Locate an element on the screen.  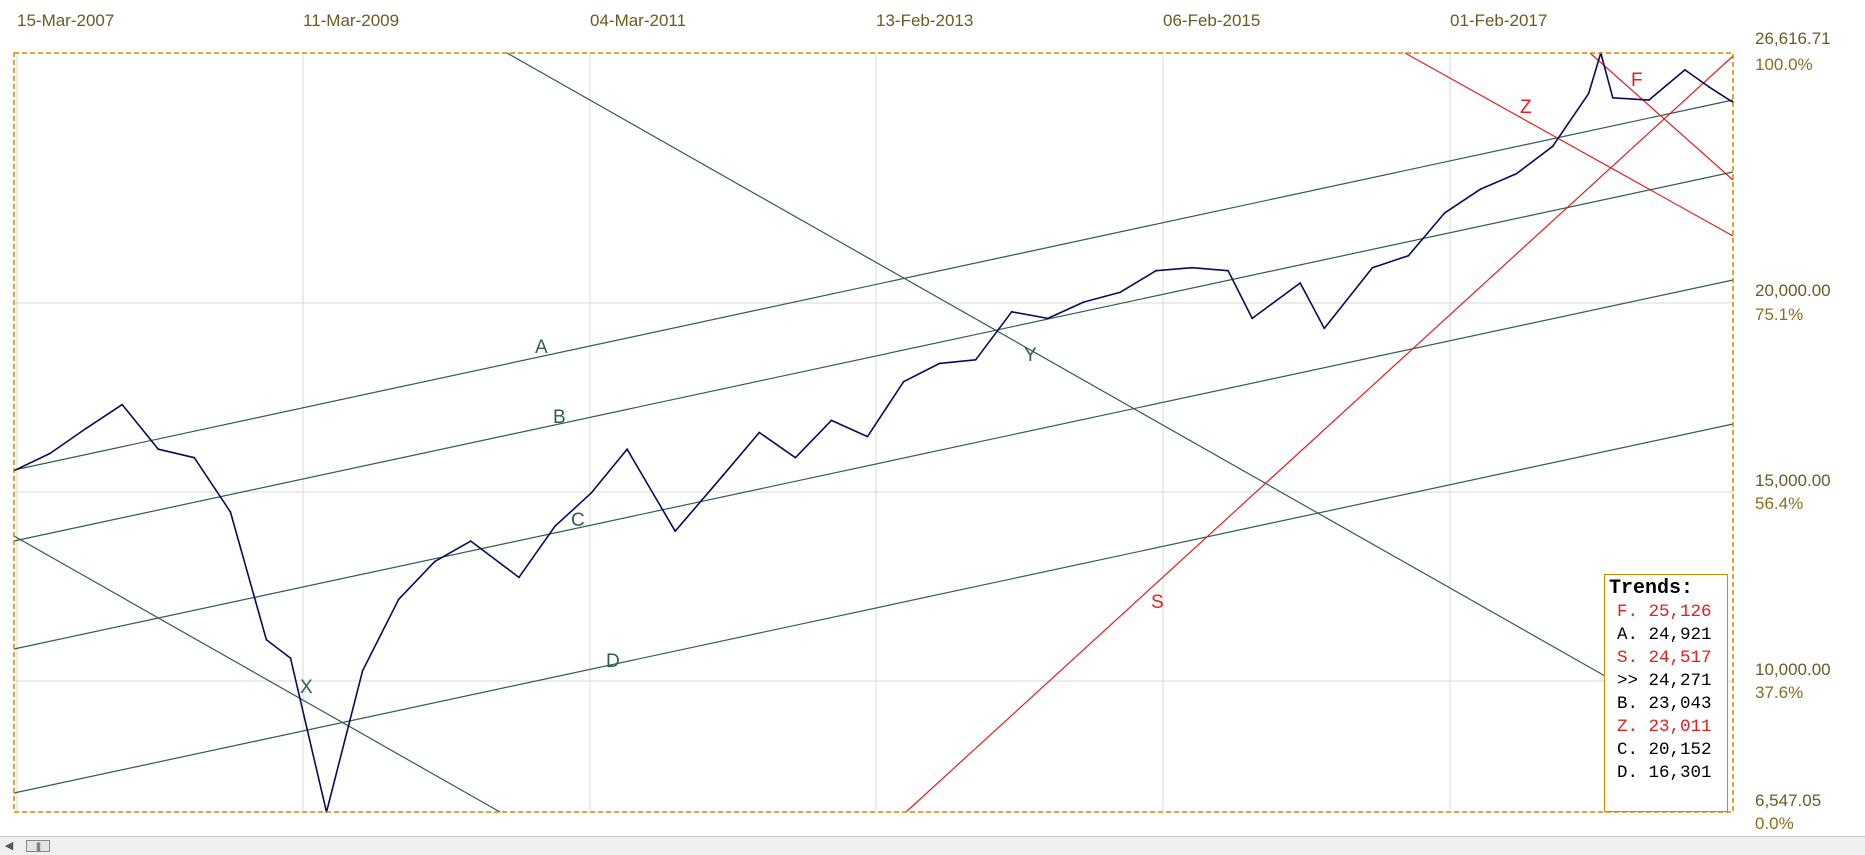
trend-label-z: Z is located at coordinates (1526, 107).